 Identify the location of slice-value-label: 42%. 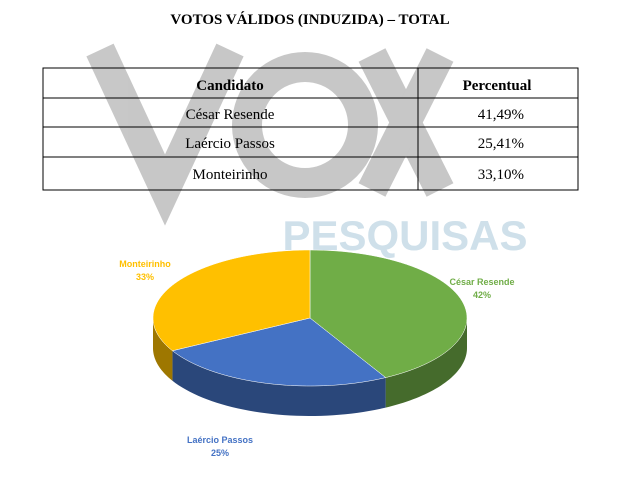
(482, 295).